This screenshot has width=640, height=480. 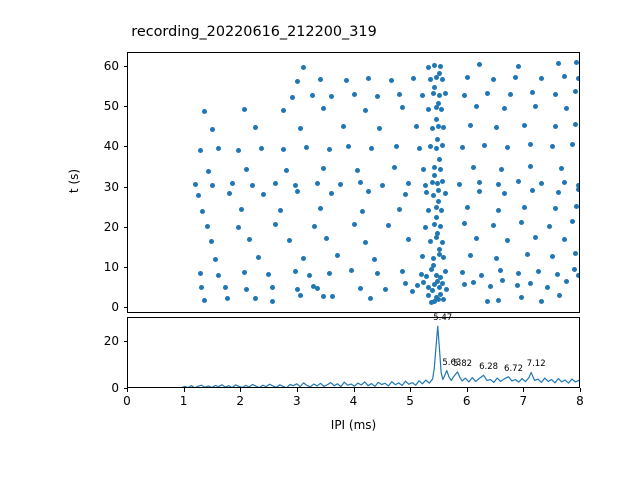 What do you see at coordinates (536, 364) in the screenshot?
I see `peak-label: 7.12` at bounding box center [536, 364].